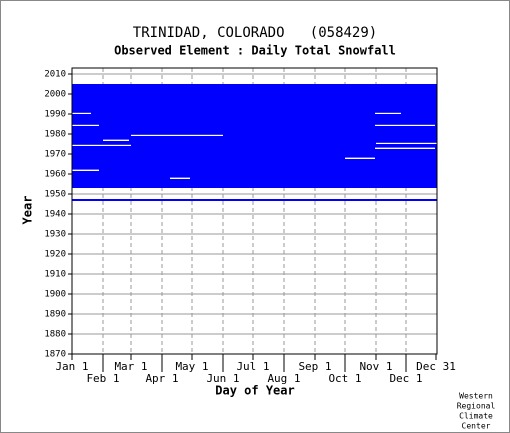 The width and height of the screenshot is (510, 433). What do you see at coordinates (55, 255) in the screenshot?
I see `y-tick-label: 1920` at bounding box center [55, 255].